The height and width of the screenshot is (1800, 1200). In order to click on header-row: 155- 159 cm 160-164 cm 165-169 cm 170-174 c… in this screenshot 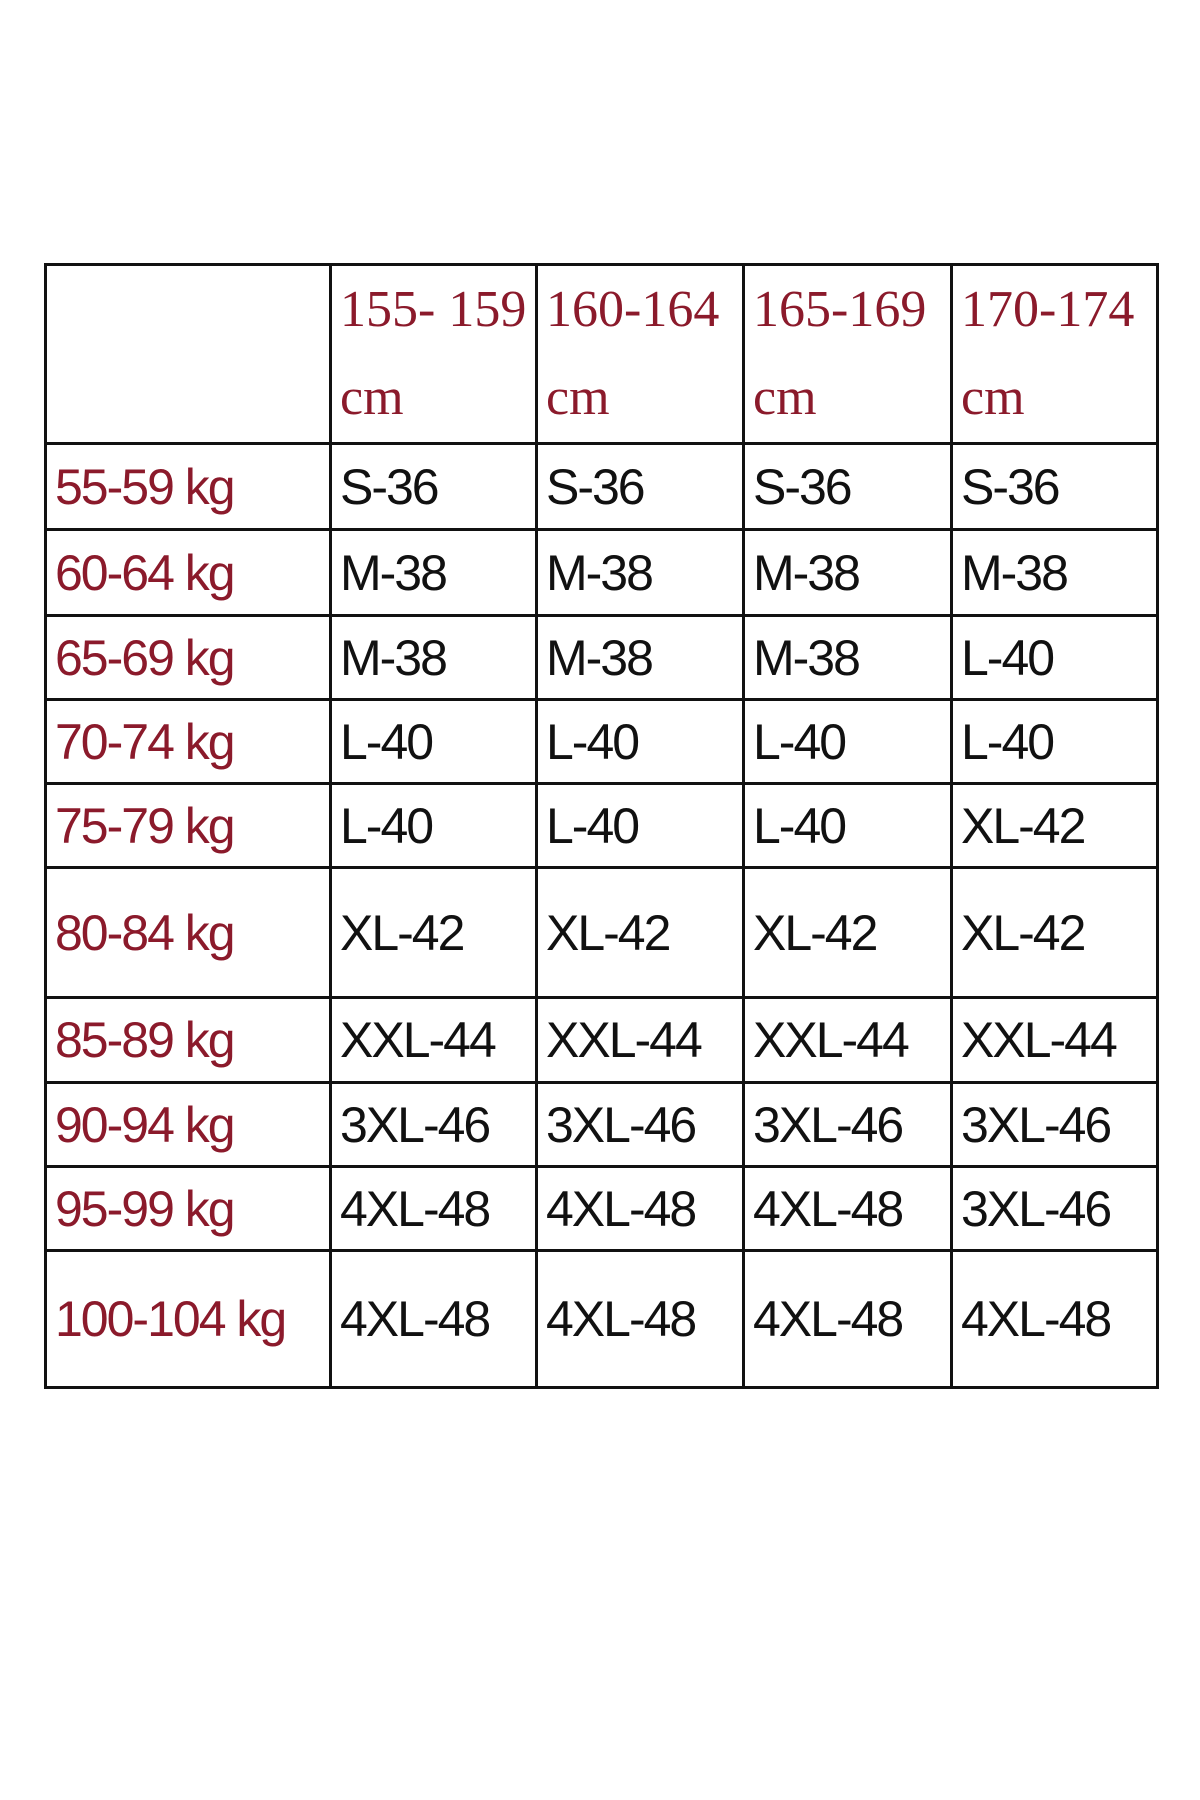, I will do `click(601, 354)`.